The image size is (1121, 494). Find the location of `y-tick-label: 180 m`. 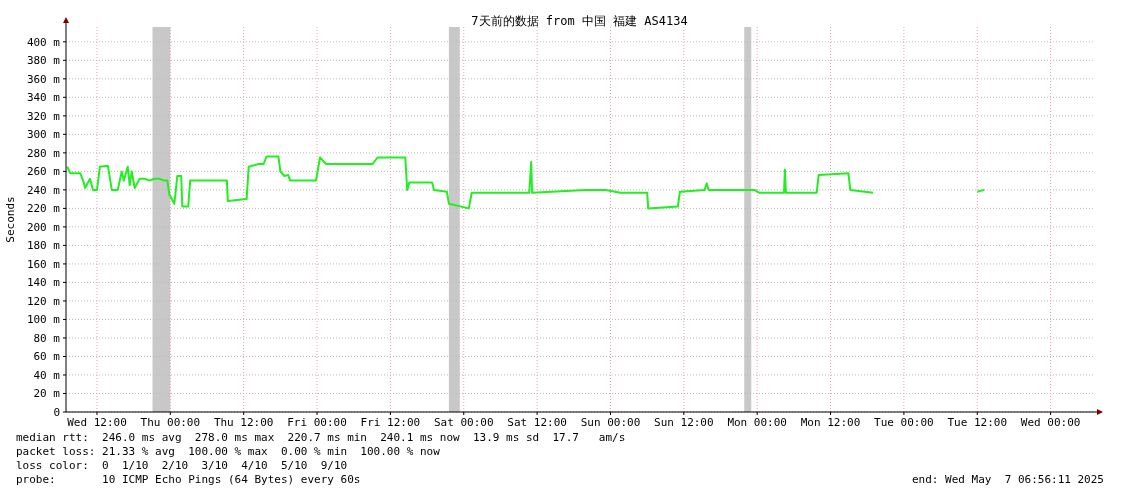

y-tick-label: 180 m is located at coordinates (43, 246).